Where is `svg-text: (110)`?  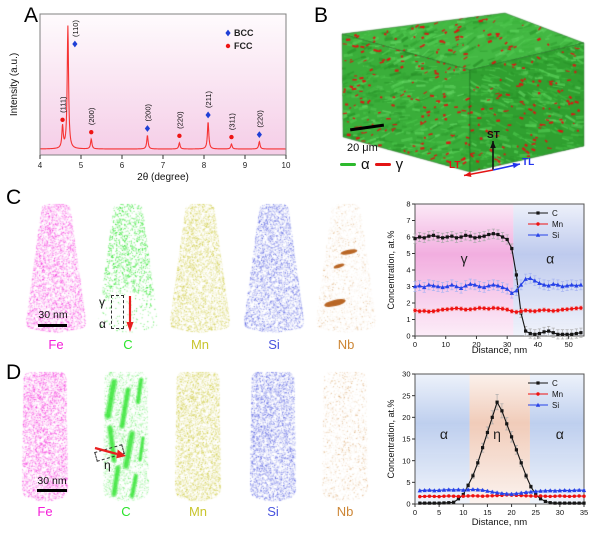 svg-text: (110) is located at coordinates (75, 28).